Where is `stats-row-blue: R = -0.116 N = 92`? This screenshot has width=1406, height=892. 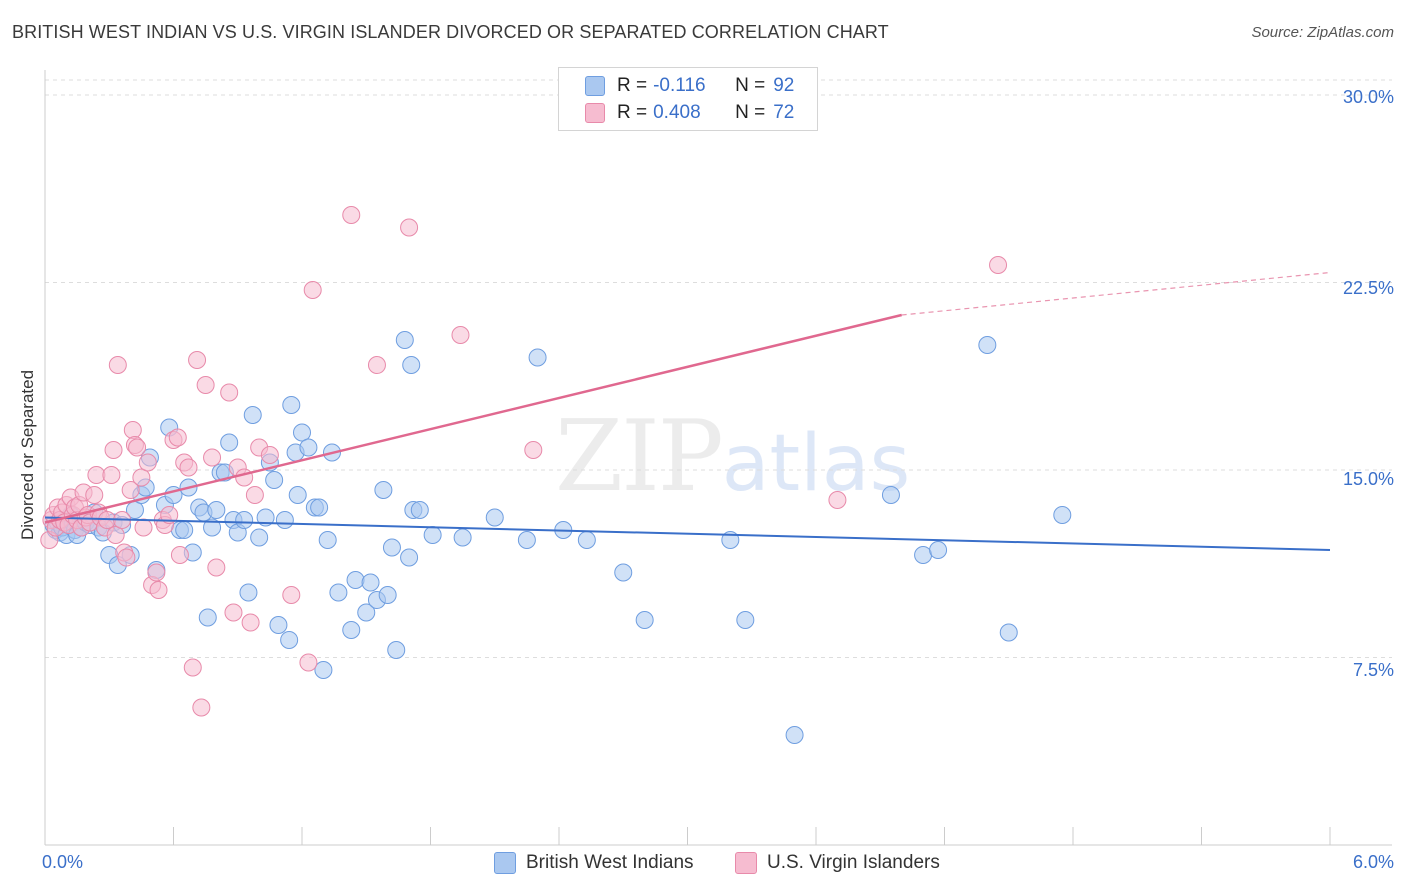 stats-row-blue: R = -0.116 N = 92 is located at coordinates (689, 86).